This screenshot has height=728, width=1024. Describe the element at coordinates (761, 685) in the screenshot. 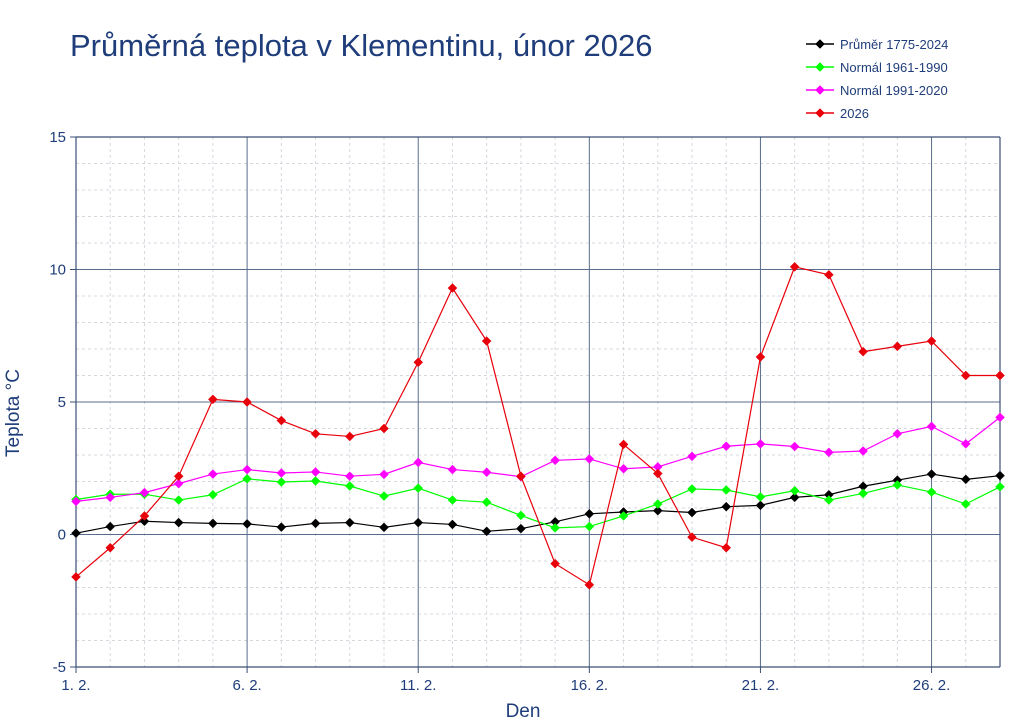

I see `x-tick-label: 21. 2.` at that location.